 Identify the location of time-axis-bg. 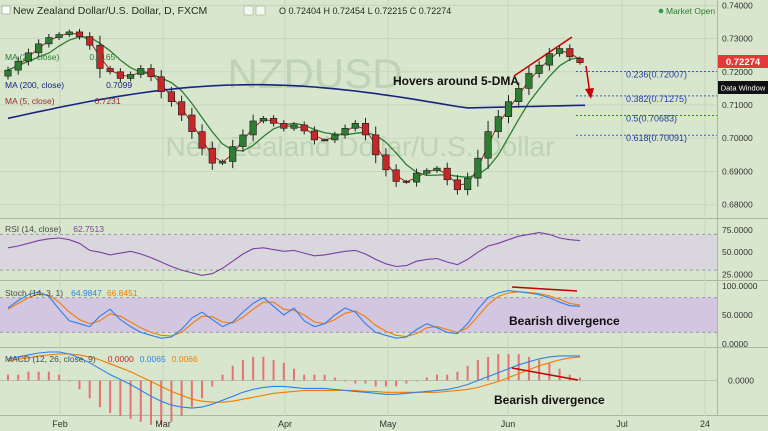
(384, 423).